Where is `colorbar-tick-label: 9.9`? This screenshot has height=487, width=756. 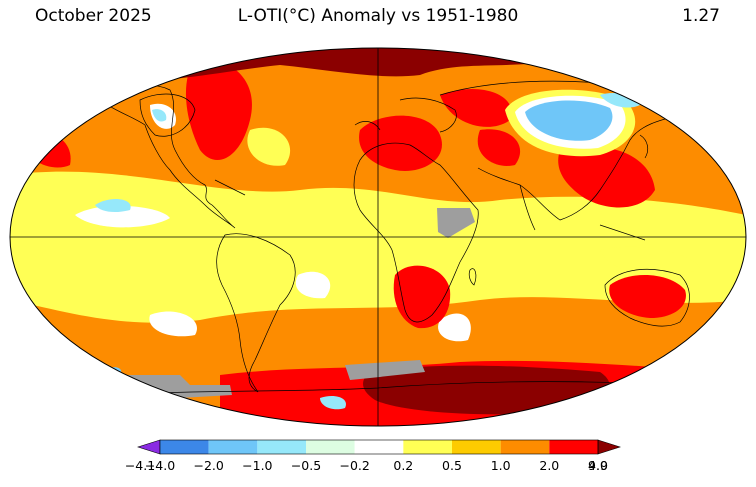 colorbar-tick-label: 9.9 is located at coordinates (598, 465).